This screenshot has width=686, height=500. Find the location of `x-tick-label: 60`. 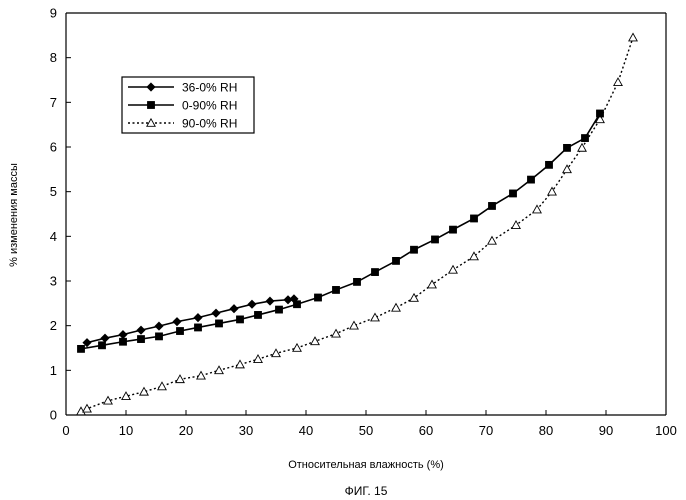

x-tick-label: 60 is located at coordinates (426, 430).